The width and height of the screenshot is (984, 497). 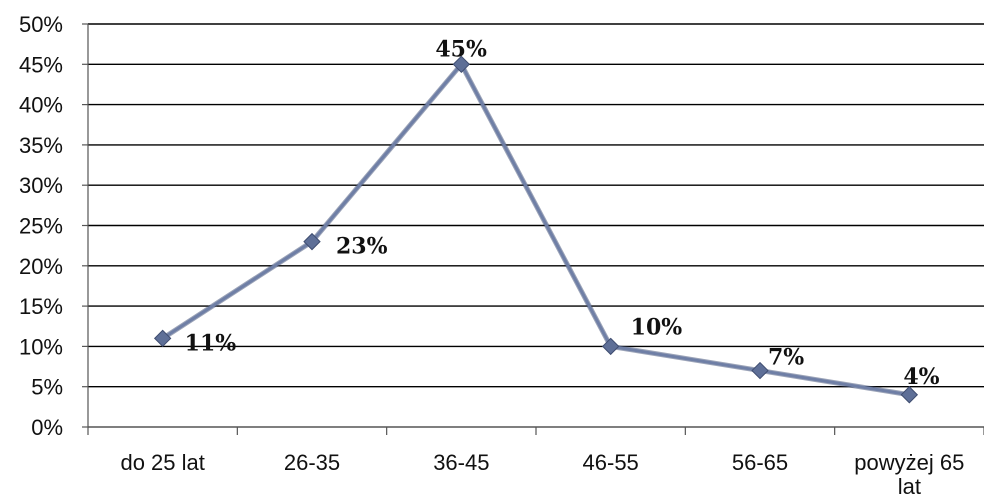 What do you see at coordinates (312, 462) in the screenshot?
I see `x-tick-label: 26-35` at bounding box center [312, 462].